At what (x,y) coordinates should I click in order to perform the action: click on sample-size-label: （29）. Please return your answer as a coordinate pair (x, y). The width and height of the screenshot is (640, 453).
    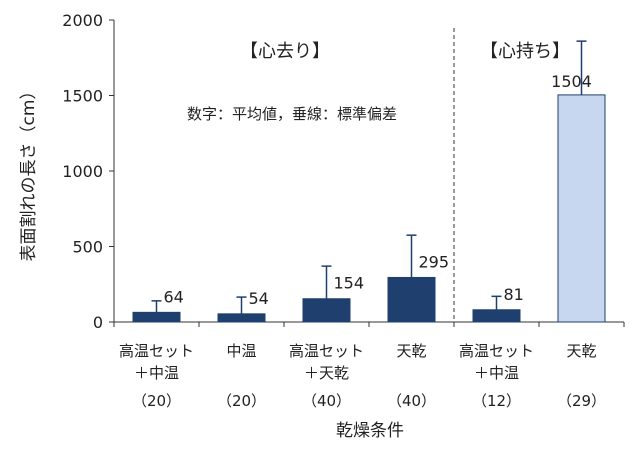
    Looking at the image, I should click on (581, 401).